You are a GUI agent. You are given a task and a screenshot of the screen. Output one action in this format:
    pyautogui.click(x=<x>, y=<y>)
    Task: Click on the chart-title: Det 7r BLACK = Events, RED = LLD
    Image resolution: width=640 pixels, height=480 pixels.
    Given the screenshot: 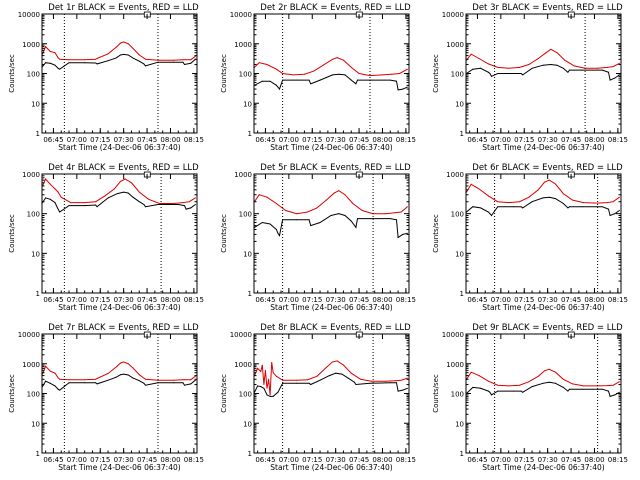 What is the action you would take?
    pyautogui.click(x=123, y=328)
    